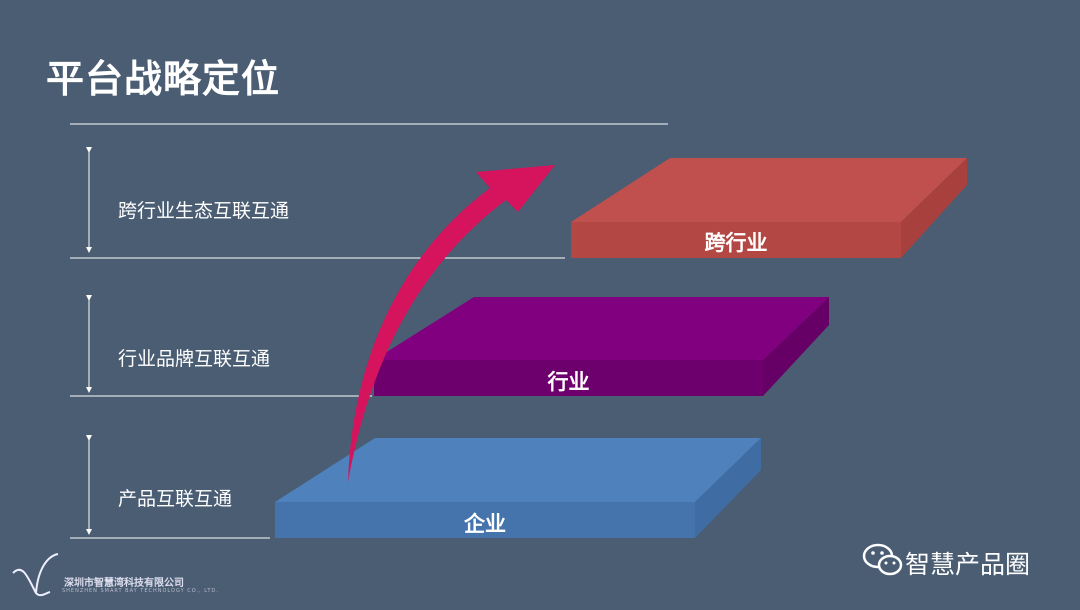 This screenshot has width=1080, height=610. I want to click on slab-enterprise, so click(518, 488).